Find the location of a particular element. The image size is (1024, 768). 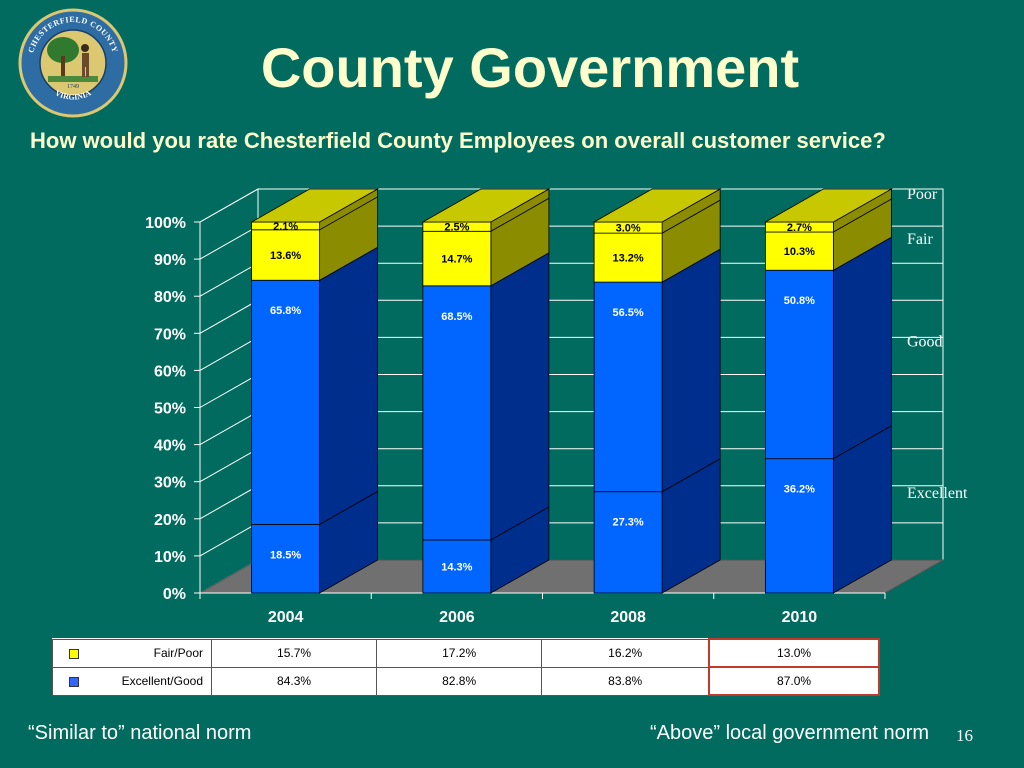

x-tick-label: 2006 is located at coordinates (457, 617).